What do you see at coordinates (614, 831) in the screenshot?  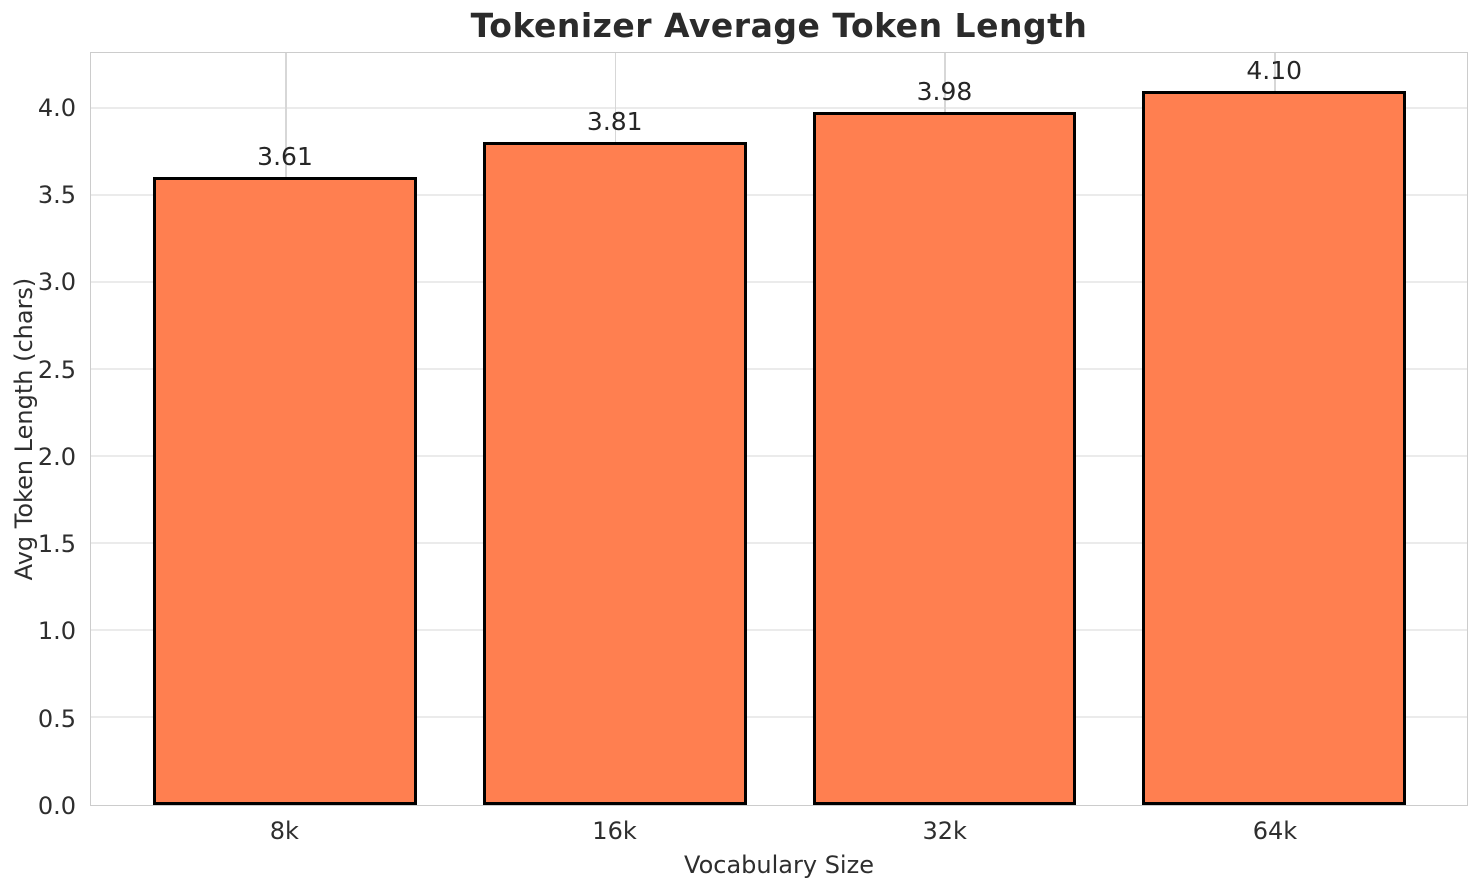 I see `x-tick-label: 16k` at bounding box center [614, 831].